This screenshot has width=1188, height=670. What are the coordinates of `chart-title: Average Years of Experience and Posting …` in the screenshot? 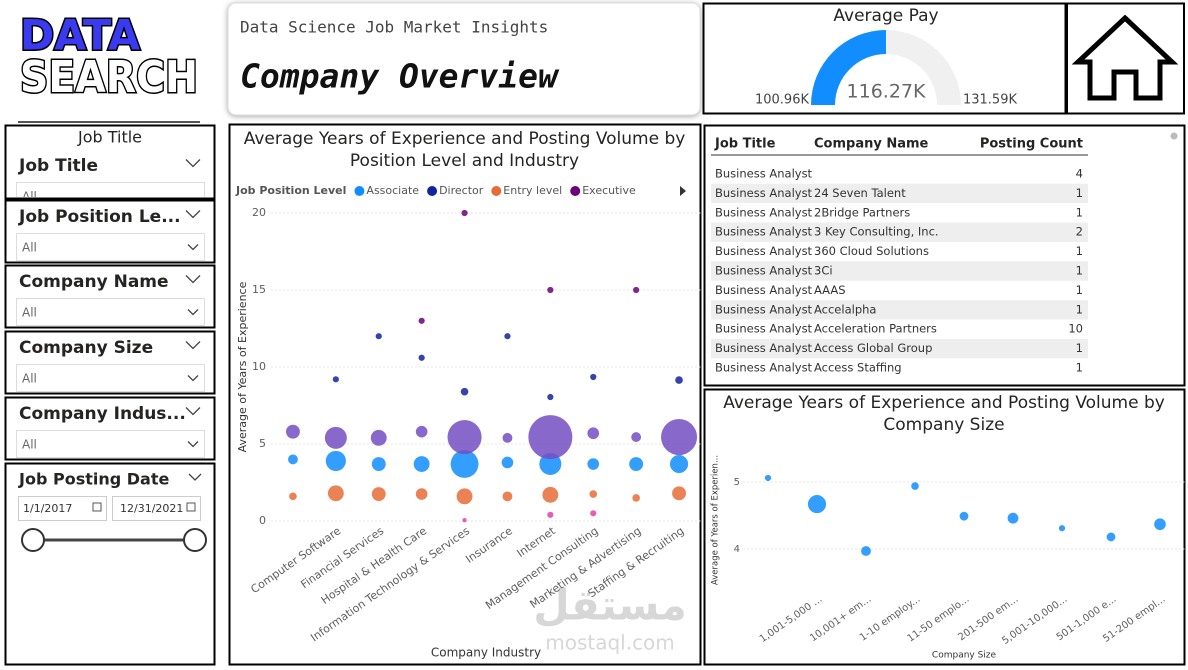 It's located at (944, 414).